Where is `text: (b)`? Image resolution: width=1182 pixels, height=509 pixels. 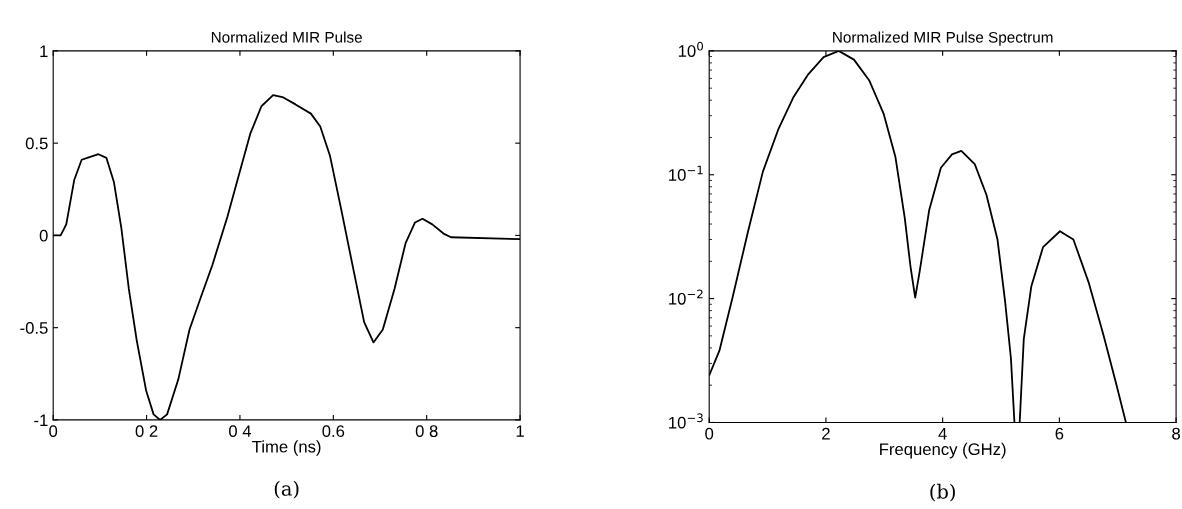
text: (b) is located at coordinates (942, 492).